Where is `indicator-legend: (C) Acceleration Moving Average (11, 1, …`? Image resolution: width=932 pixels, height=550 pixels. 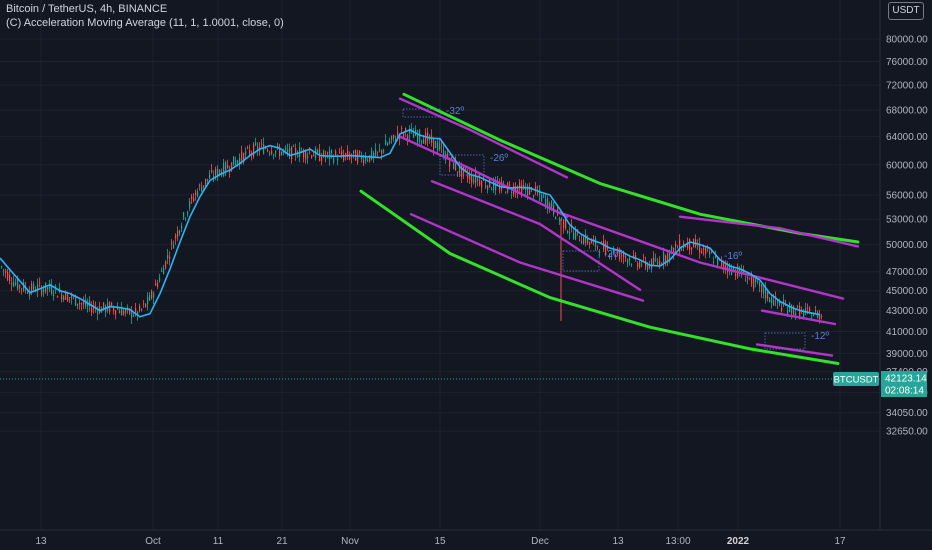 indicator-legend: (C) Acceleration Moving Average (11, 1, … is located at coordinates (145, 23).